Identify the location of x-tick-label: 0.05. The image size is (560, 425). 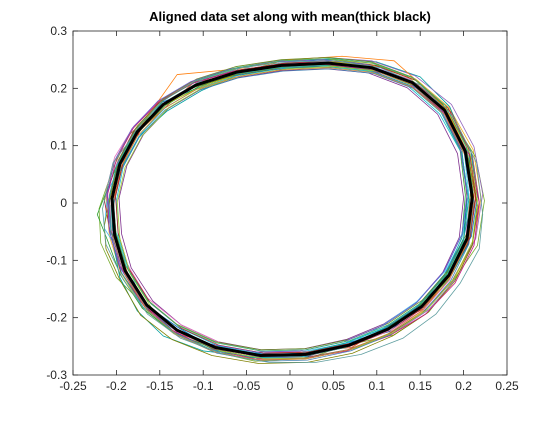
(334, 386).